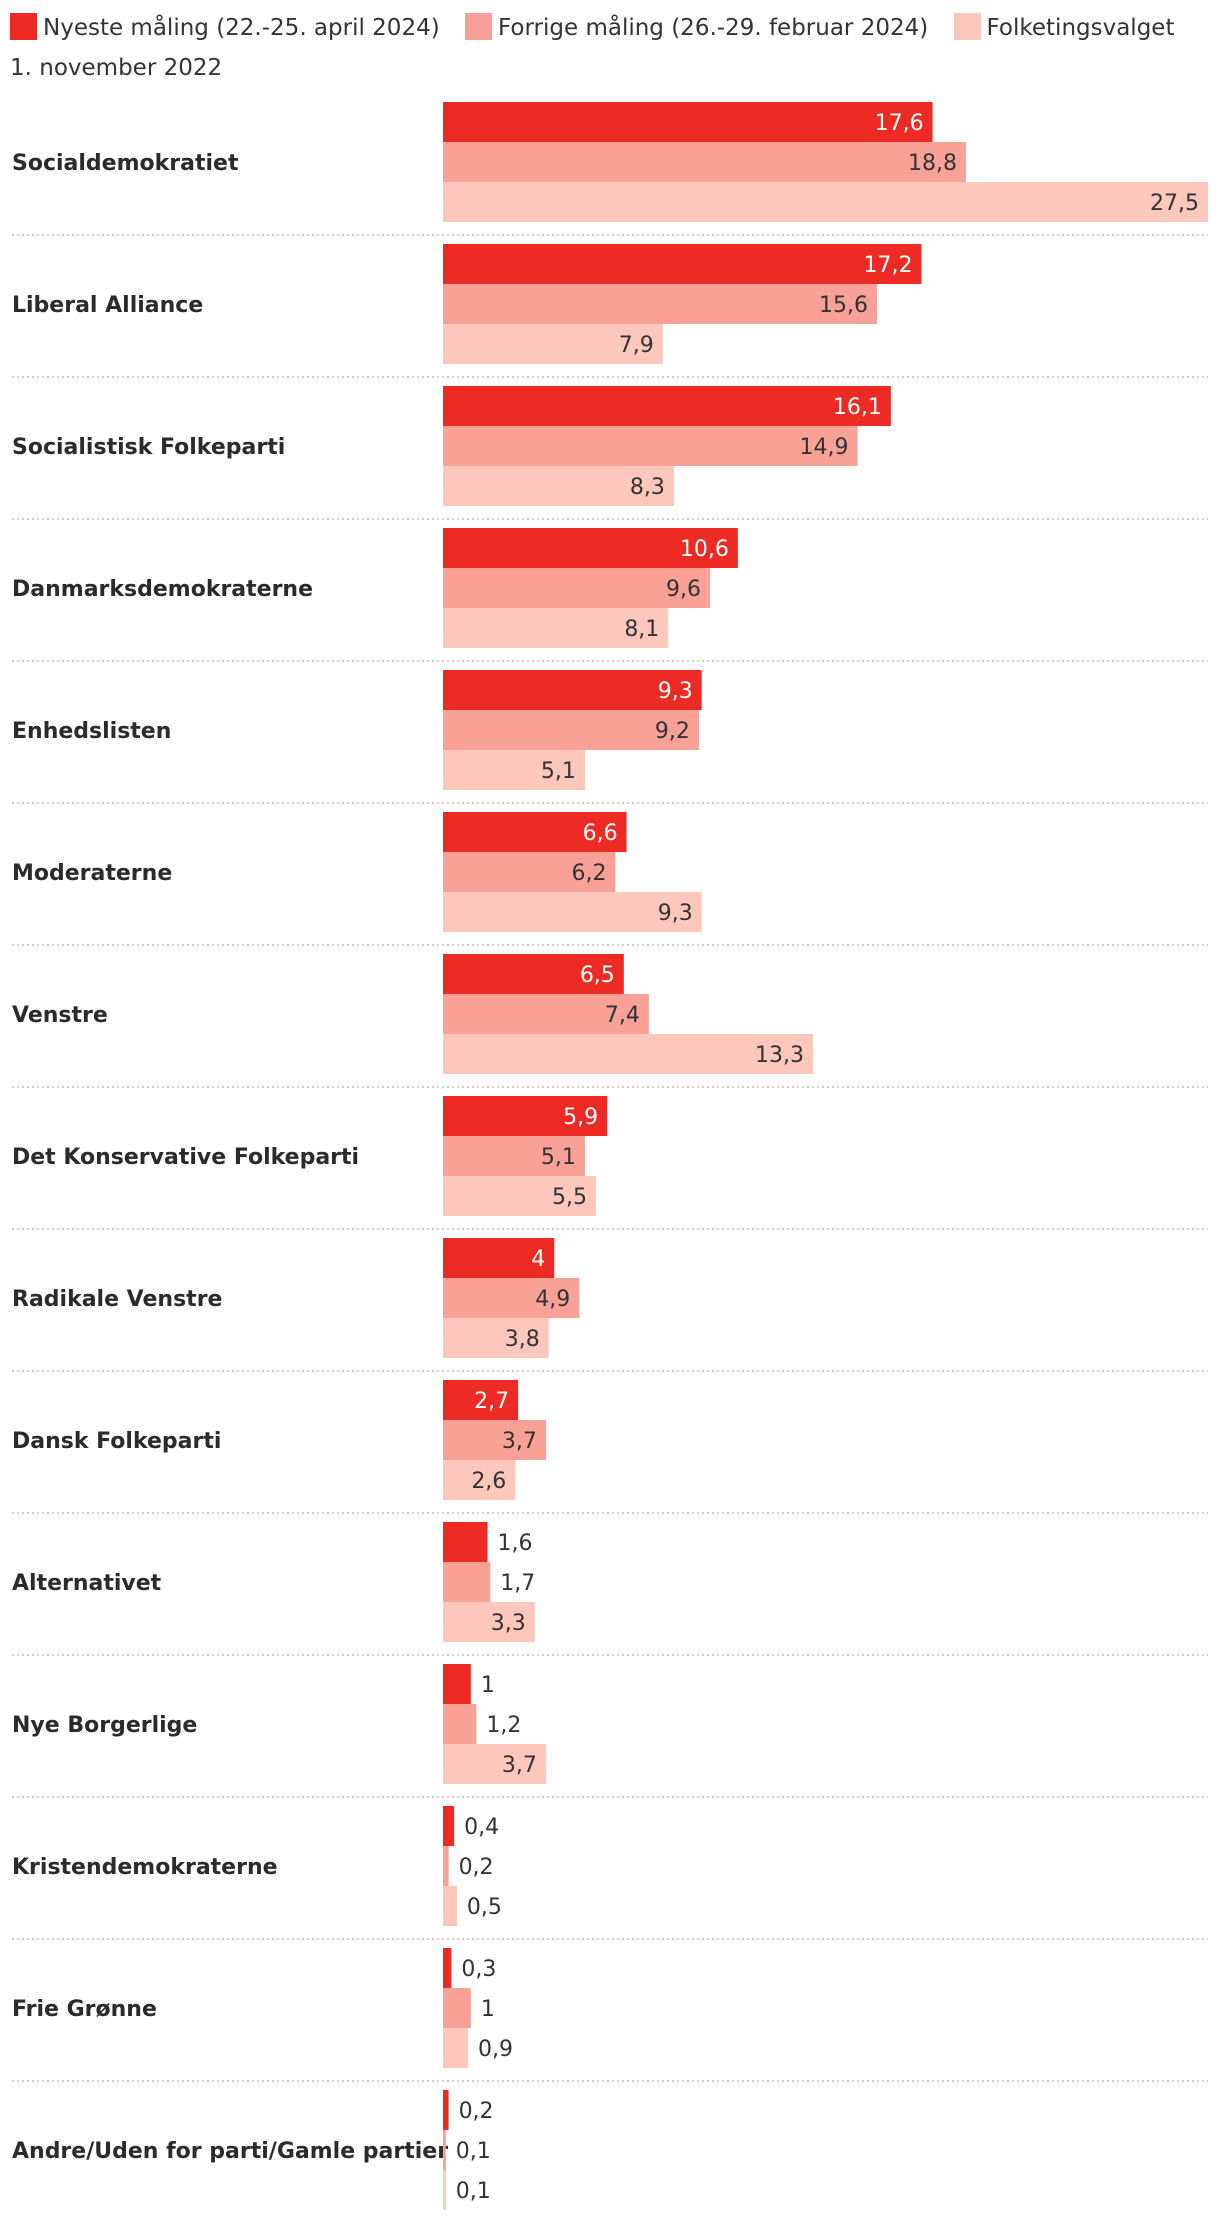  I want to click on legend-swatch-election, so click(967, 26).